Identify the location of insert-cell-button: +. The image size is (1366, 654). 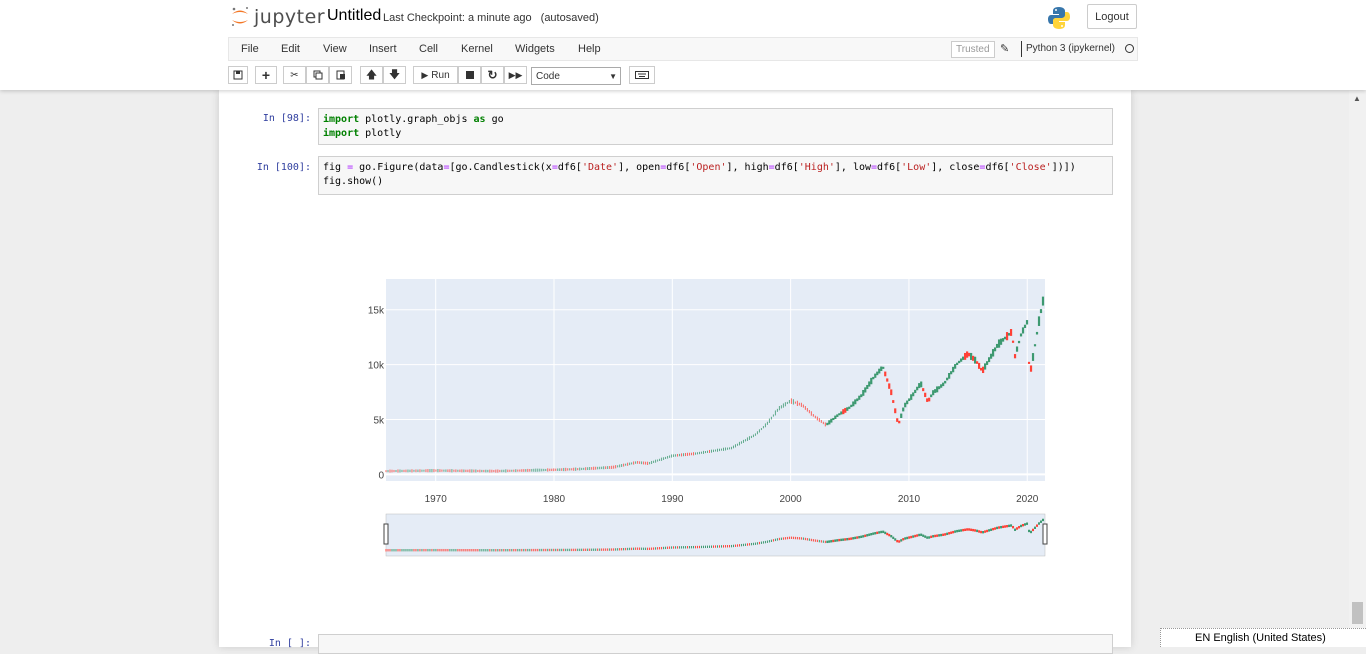
(266, 75).